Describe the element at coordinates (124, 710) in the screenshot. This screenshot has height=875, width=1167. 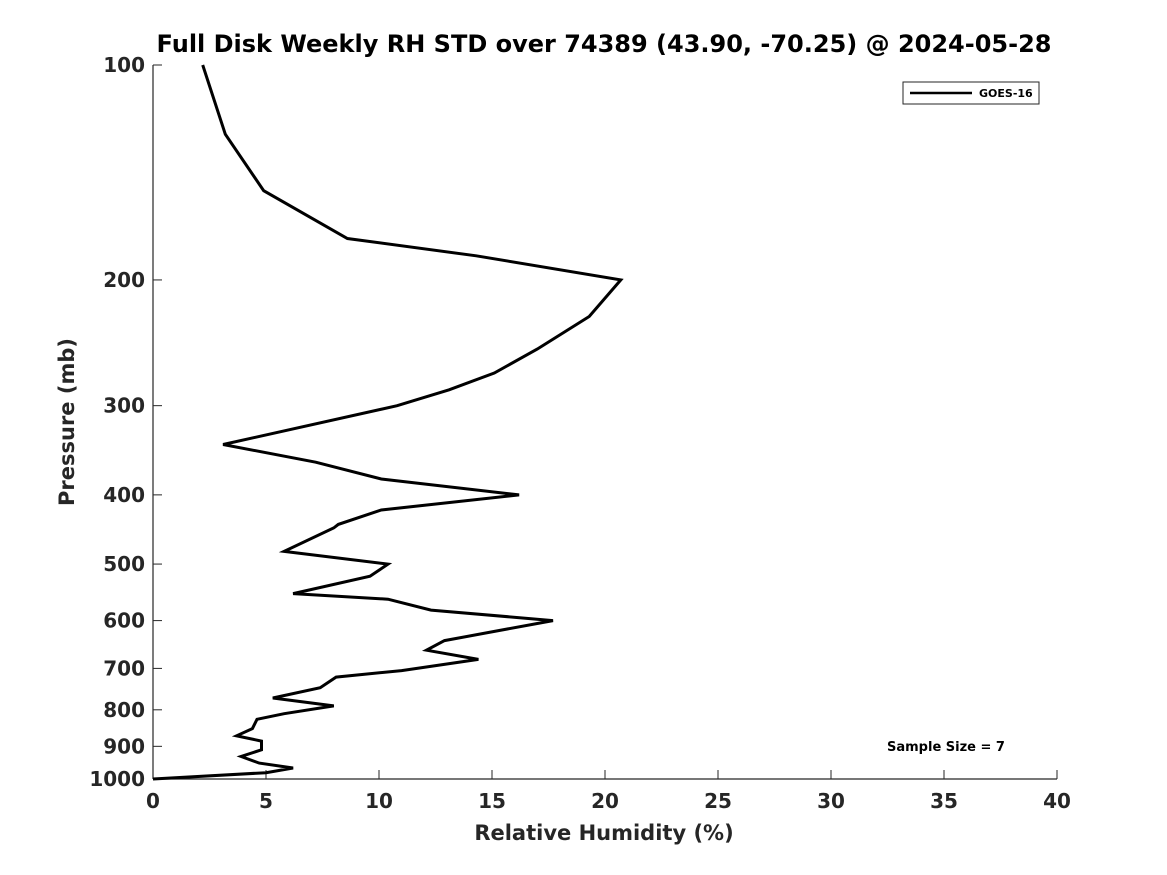
I see `y-tick-label: 800` at that location.